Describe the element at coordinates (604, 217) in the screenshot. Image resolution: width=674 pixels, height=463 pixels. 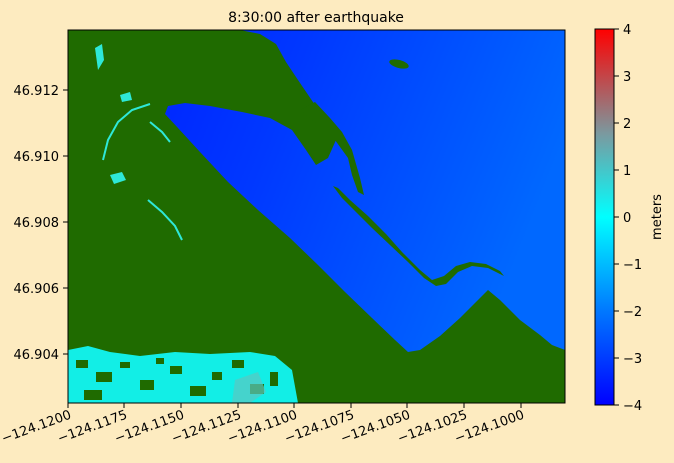
I see `colorbar-gradient` at that location.